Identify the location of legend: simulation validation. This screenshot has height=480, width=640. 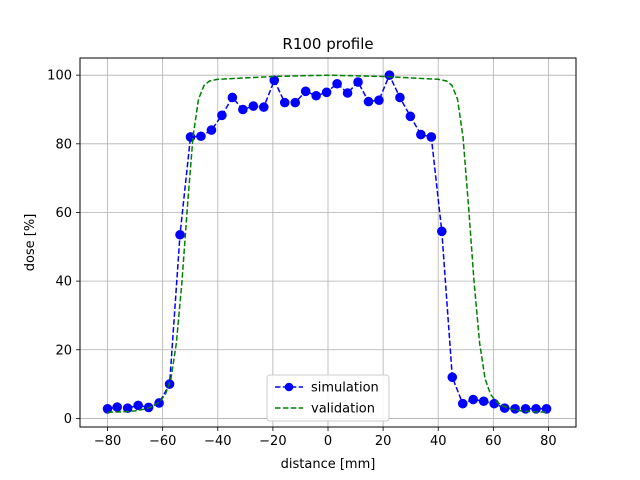
(328, 398).